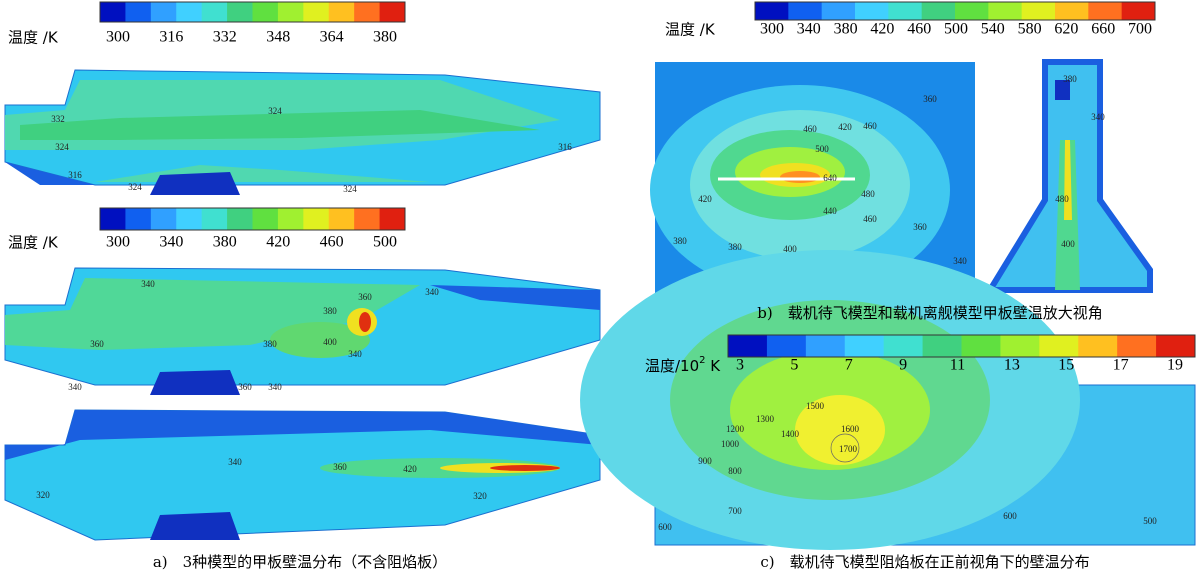 The width and height of the screenshot is (1200, 576). I want to click on contour-label: 480, so click(868, 194).